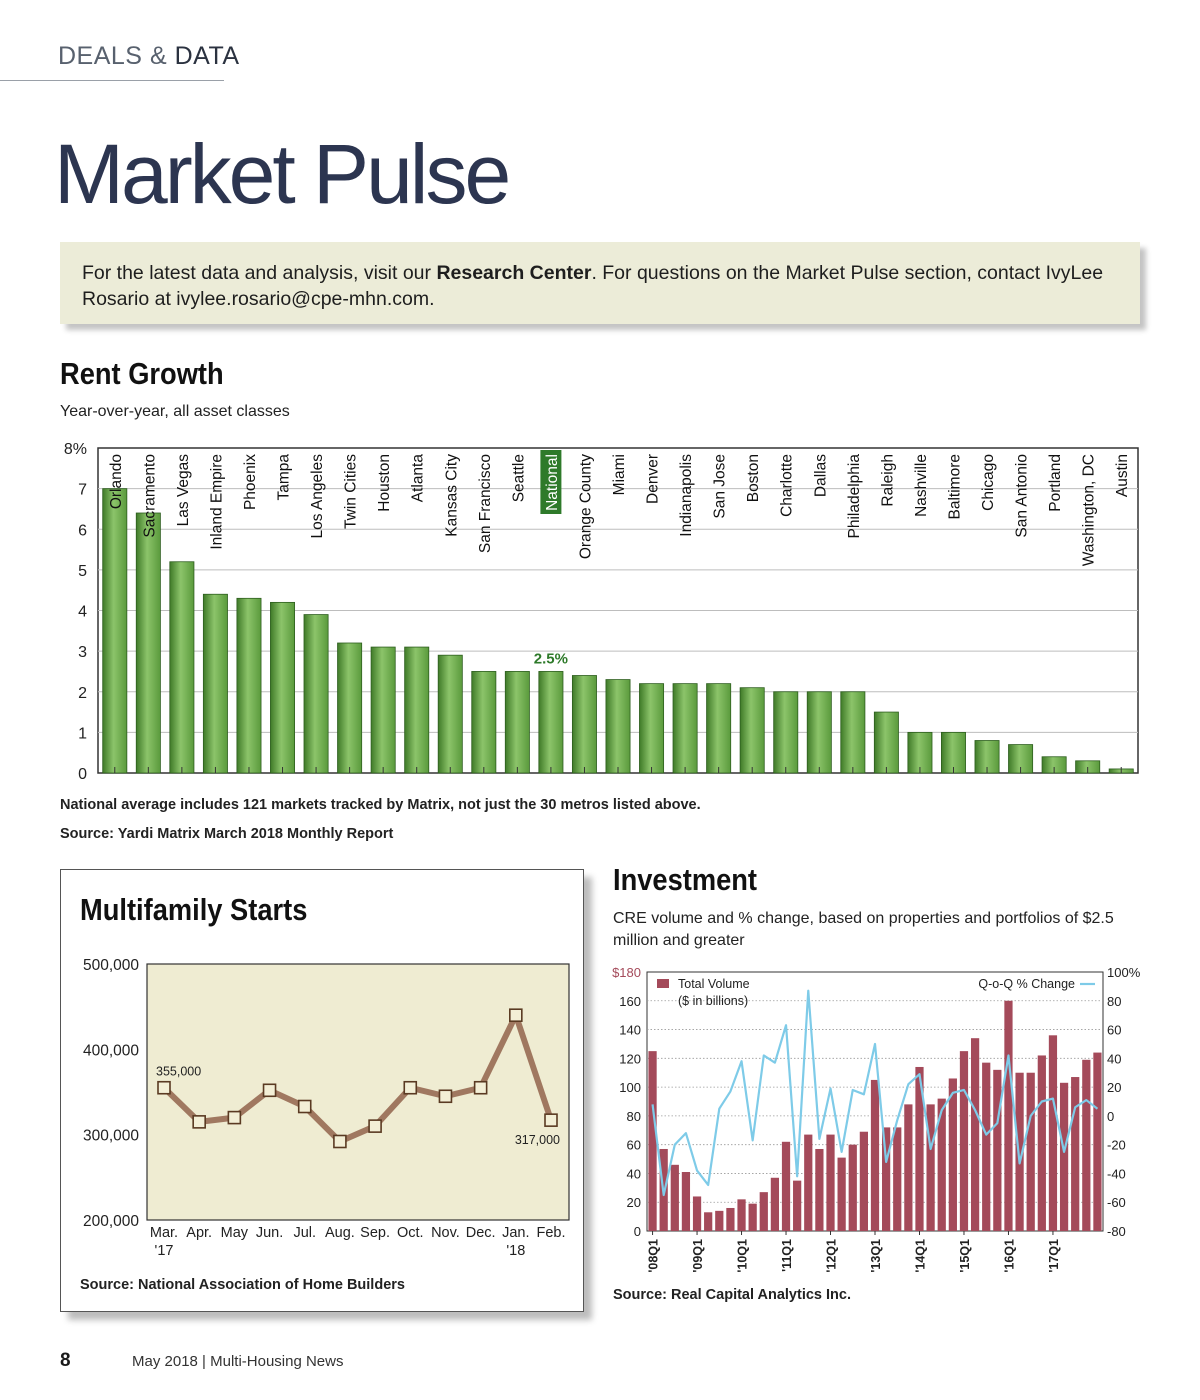  What do you see at coordinates (965, 1256) in the screenshot?
I see `investment-x-label: '15Q1` at bounding box center [965, 1256].